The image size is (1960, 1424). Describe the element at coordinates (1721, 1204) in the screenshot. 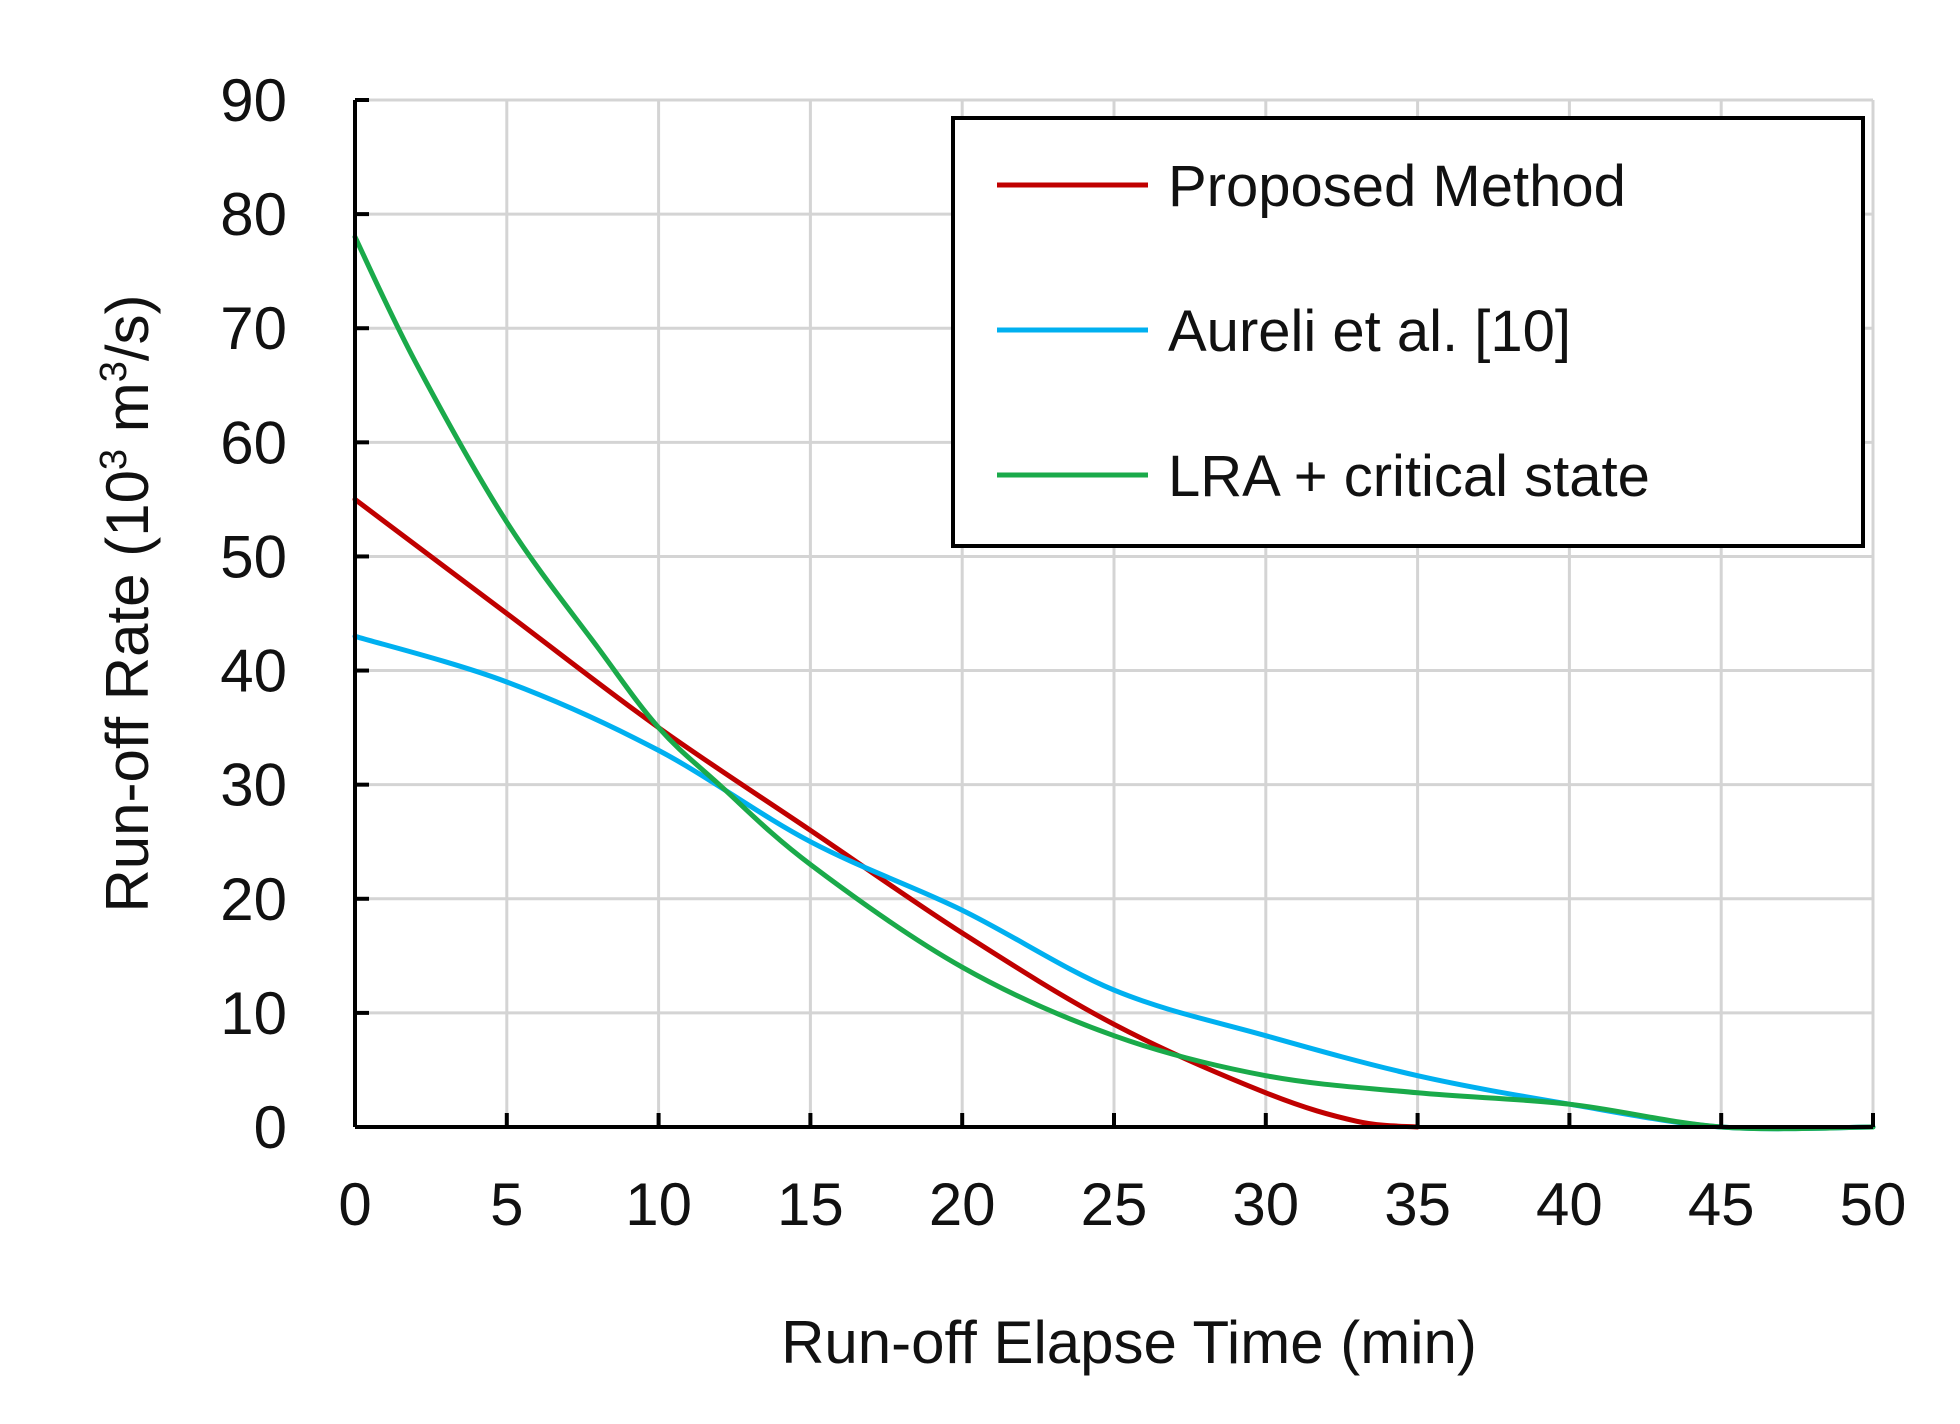

I see `x-tick-label-9: 45` at that location.